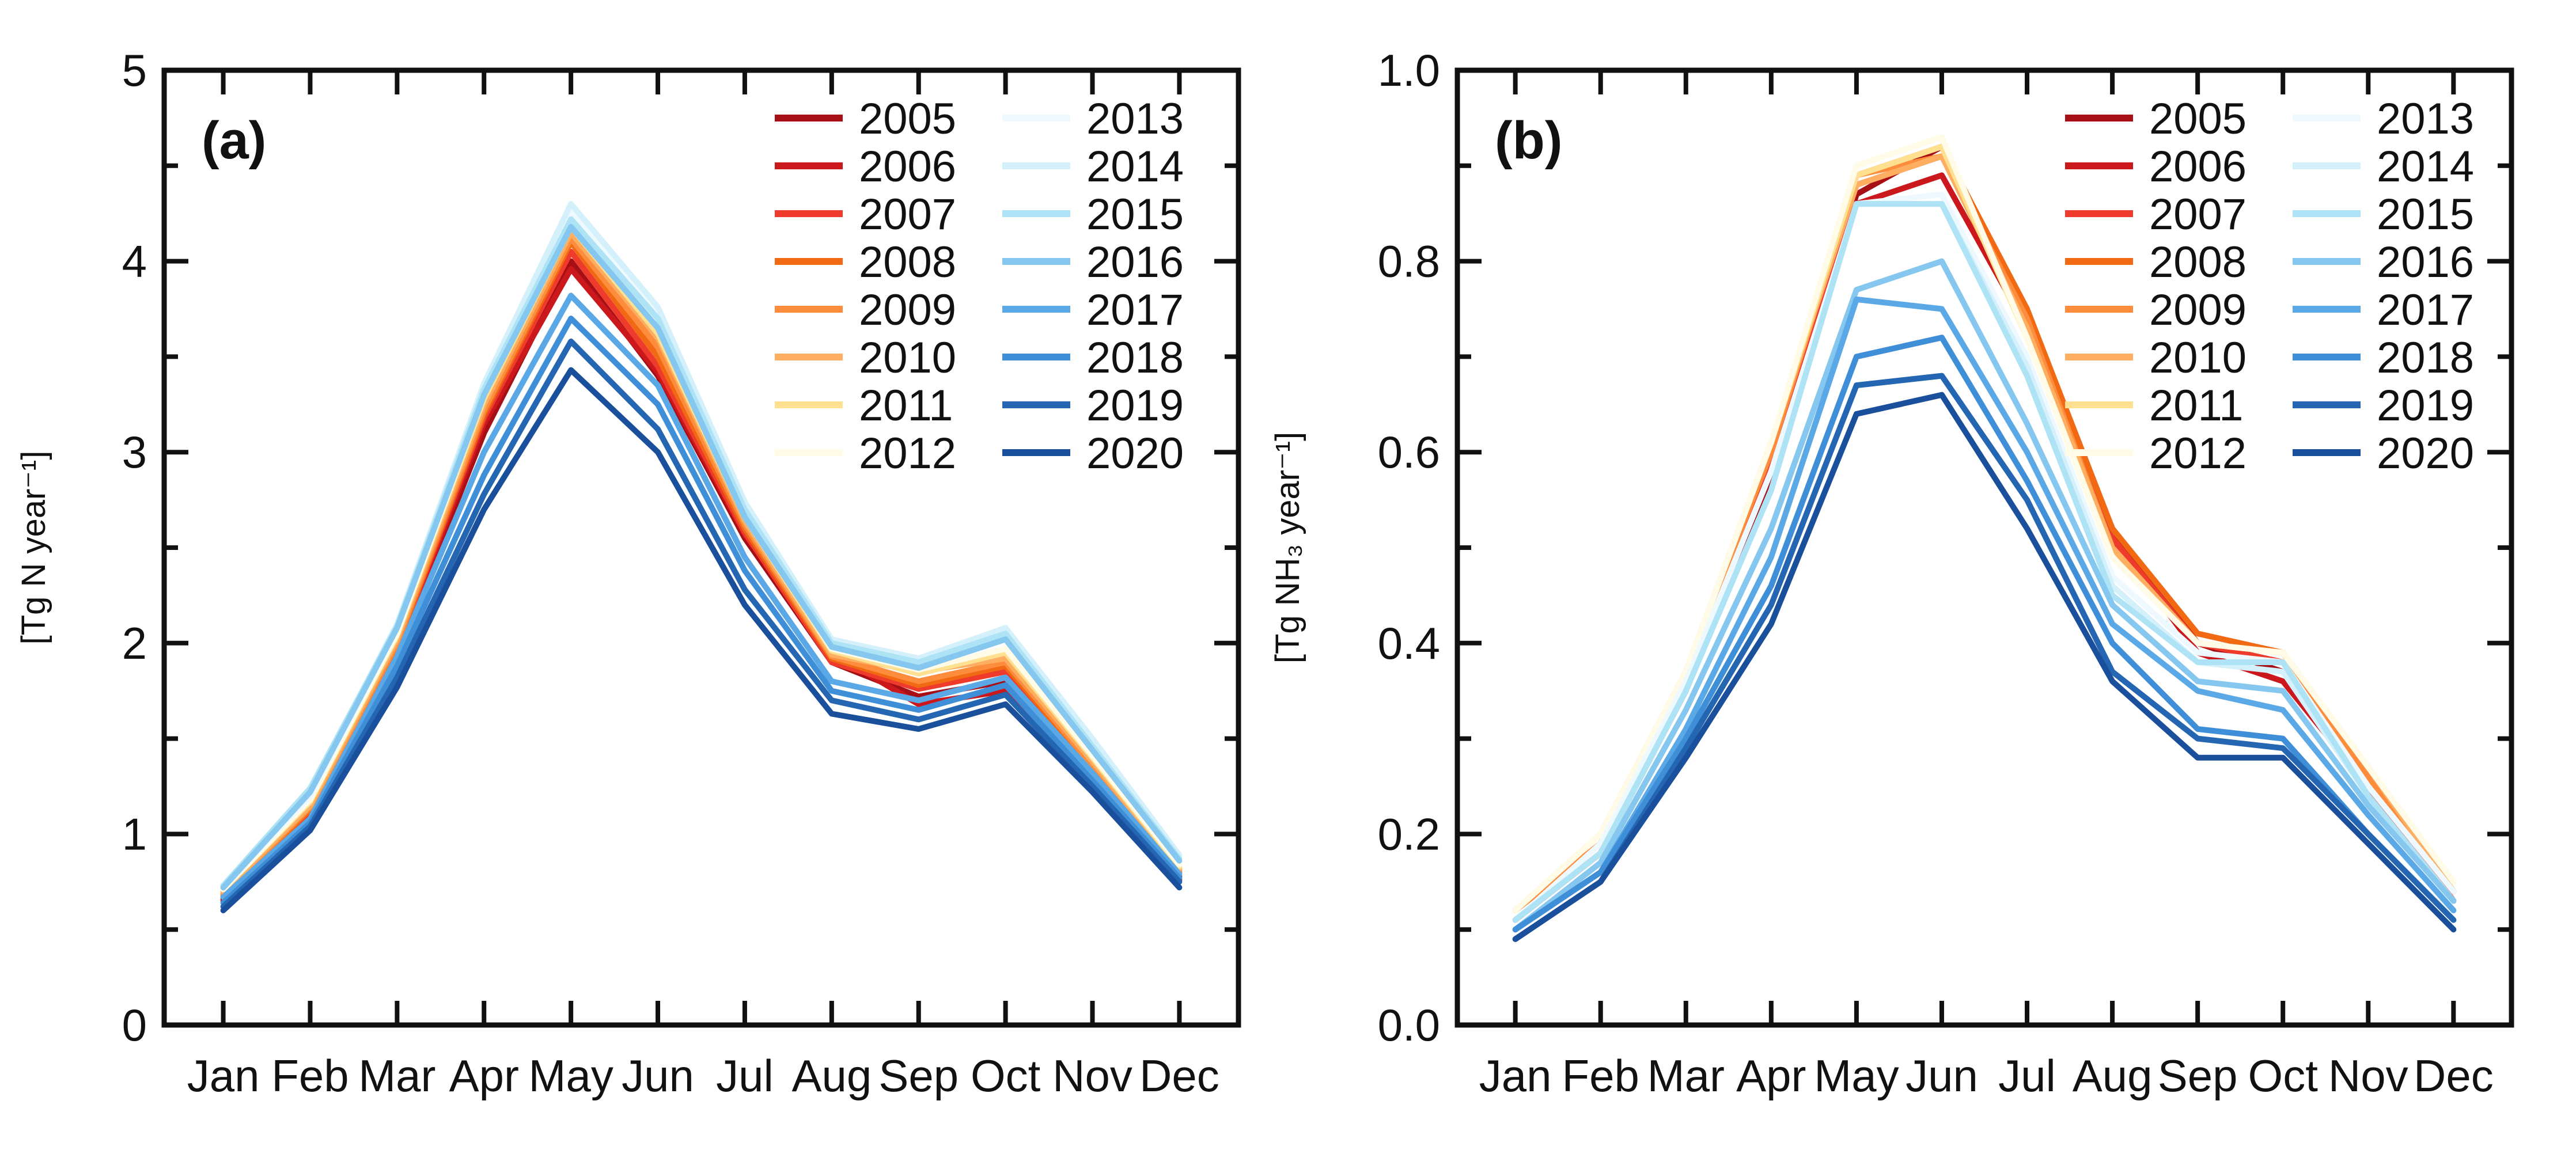 This screenshot has width=2576, height=1154. Describe the element at coordinates (1409, 70) in the screenshot. I see `y-tick-label: 1.0` at that location.